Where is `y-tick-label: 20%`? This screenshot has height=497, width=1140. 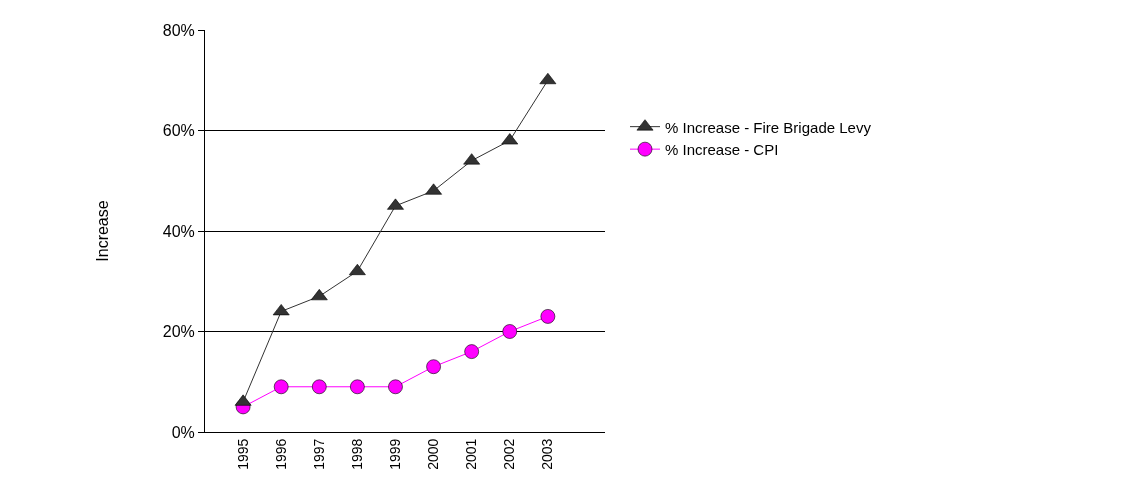 y-tick-label: 20% is located at coordinates (178, 332).